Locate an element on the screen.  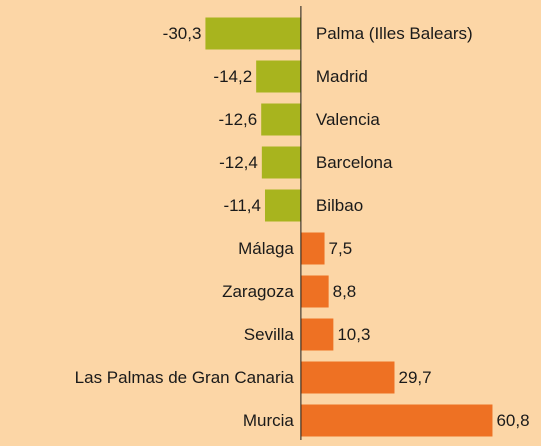
category-label: Murcia is located at coordinates (269, 420).